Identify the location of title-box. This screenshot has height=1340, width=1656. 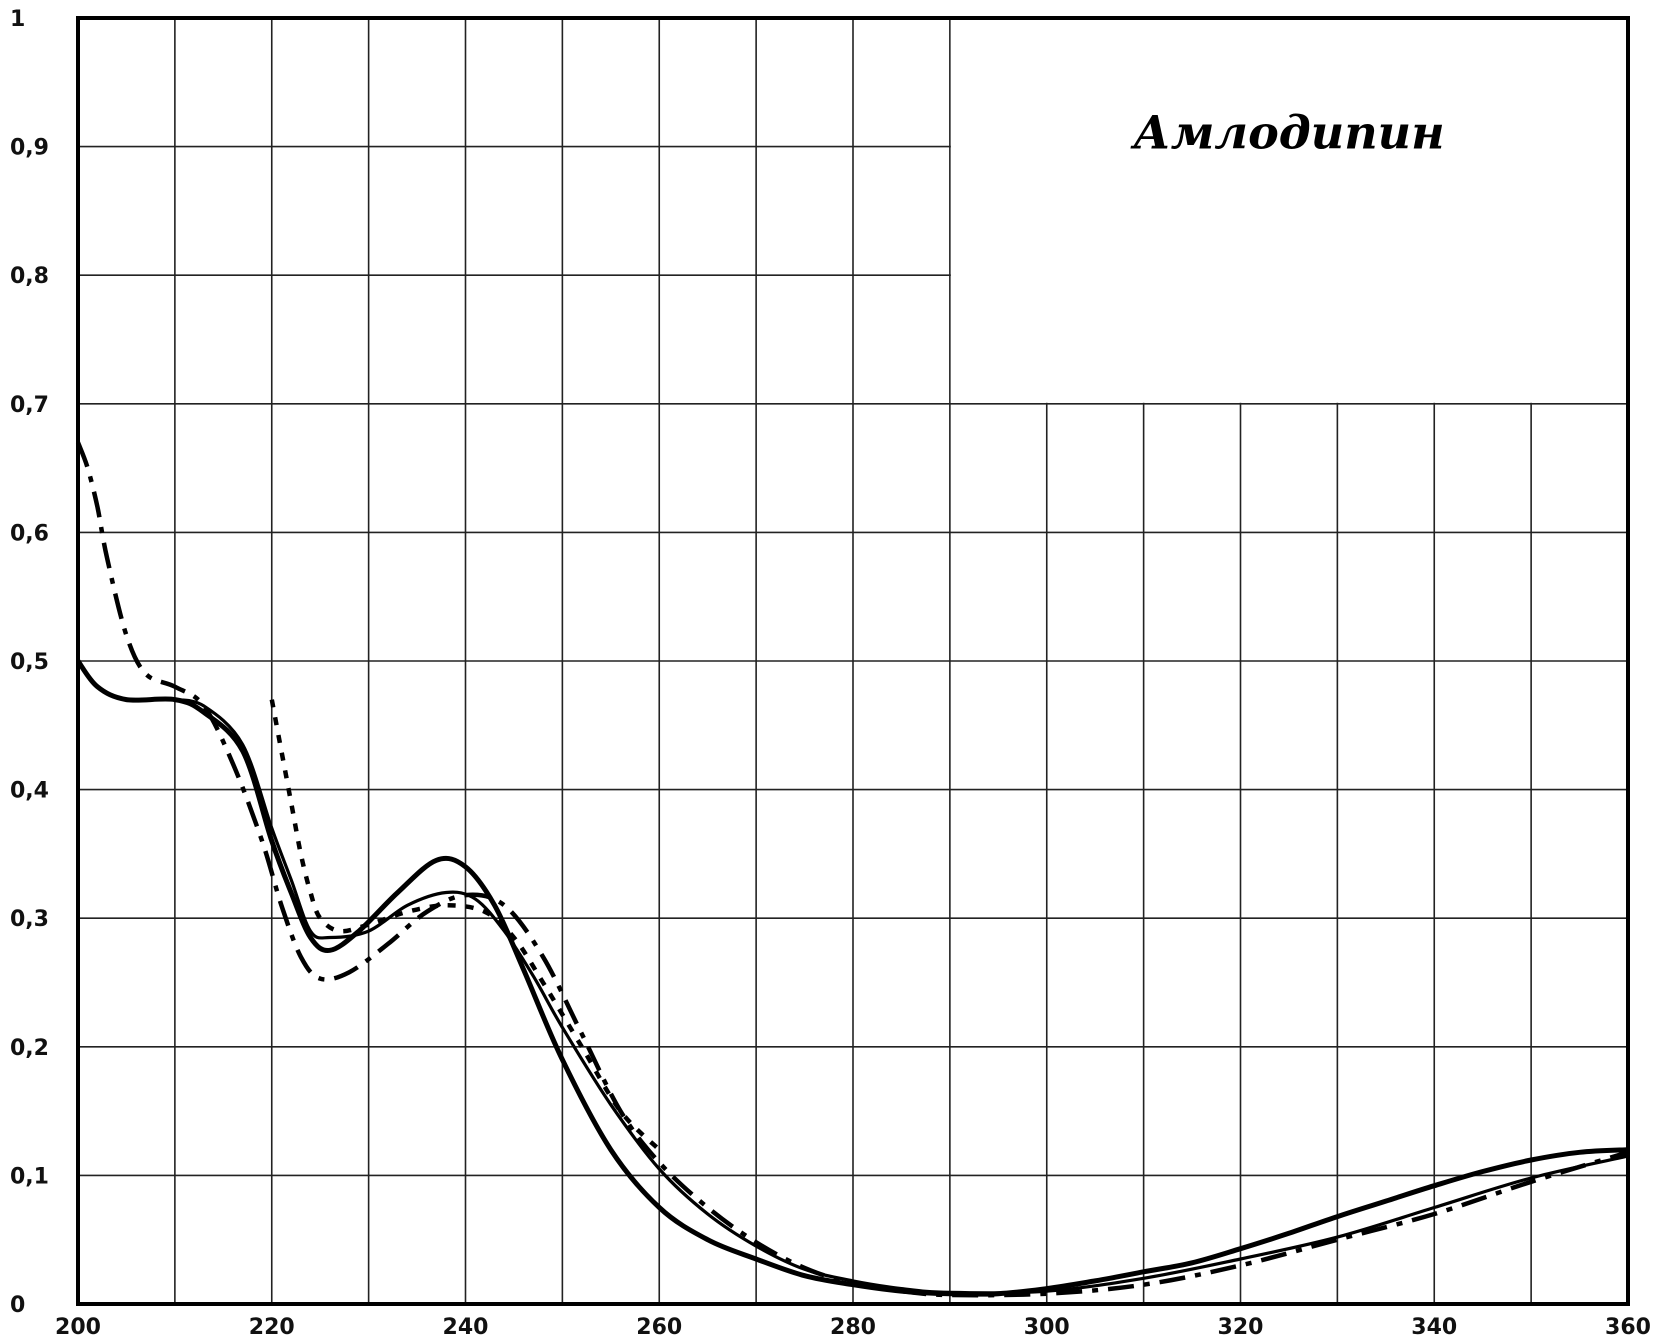
(1288, 211).